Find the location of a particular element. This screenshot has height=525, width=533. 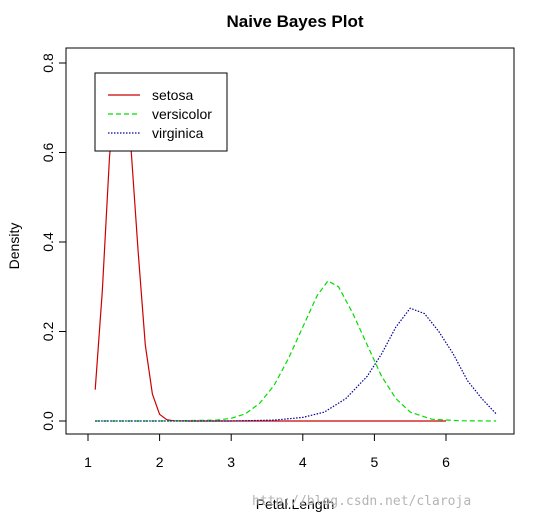

y-tick-label: 0.2 is located at coordinates (48, 332).